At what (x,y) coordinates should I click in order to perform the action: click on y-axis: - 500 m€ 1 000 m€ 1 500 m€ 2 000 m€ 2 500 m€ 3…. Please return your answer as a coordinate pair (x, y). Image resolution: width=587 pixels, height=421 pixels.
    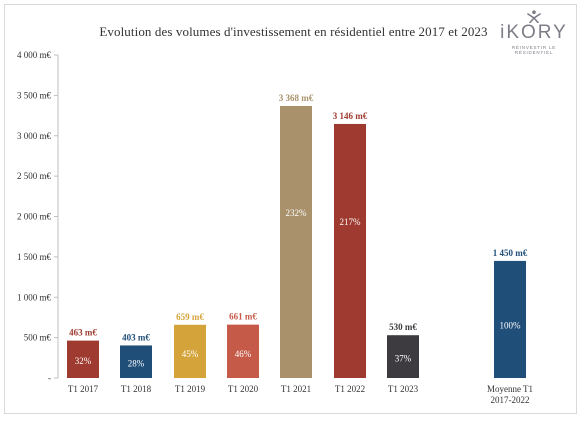
    Looking at the image, I should click on (38, 216).